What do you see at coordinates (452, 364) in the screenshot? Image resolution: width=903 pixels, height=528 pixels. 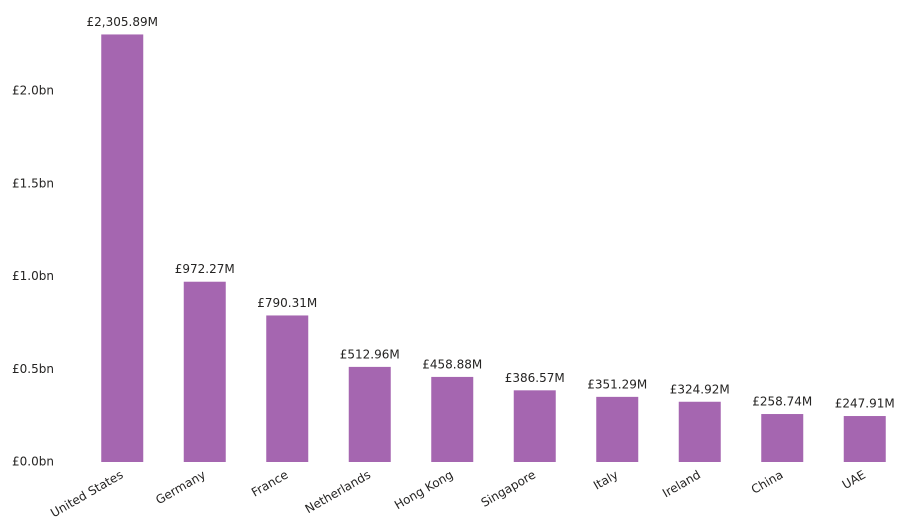 I see `data-label: £458.88M` at bounding box center [452, 364].